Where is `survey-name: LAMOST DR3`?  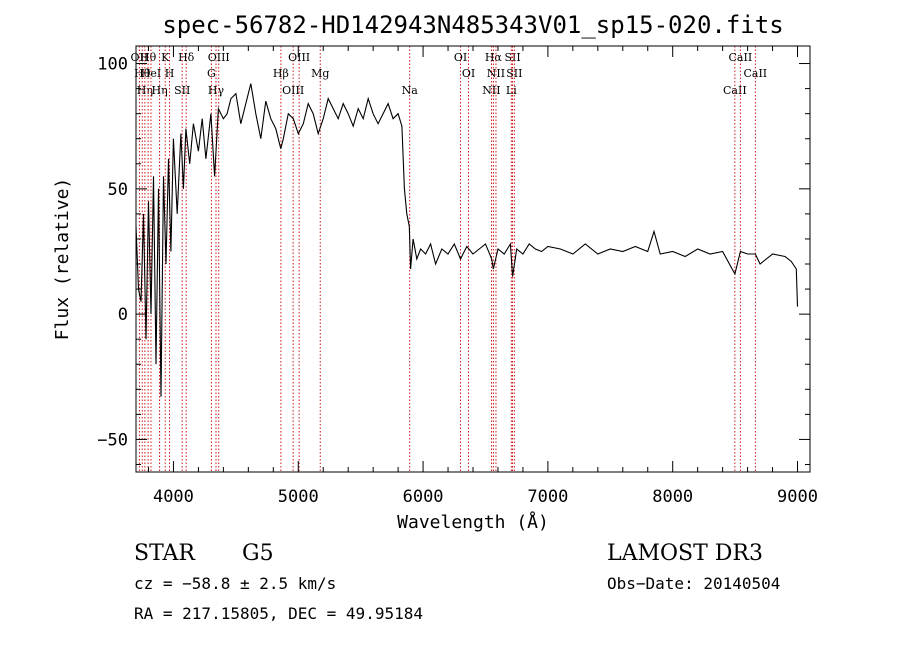
survey-name: LAMOST DR3 is located at coordinates (685, 553).